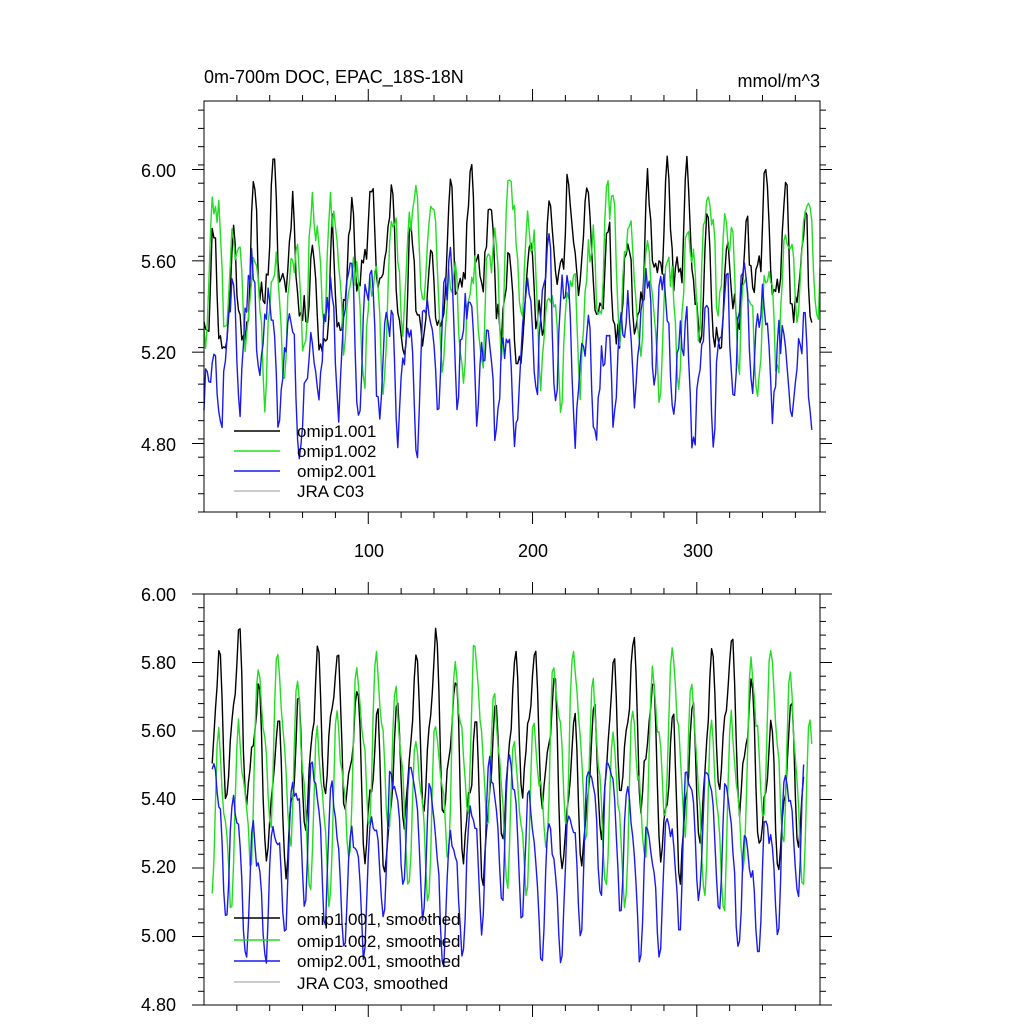 This screenshot has height=1024, width=1024. I want to click on legend-label: JRA C03, so click(330, 491).